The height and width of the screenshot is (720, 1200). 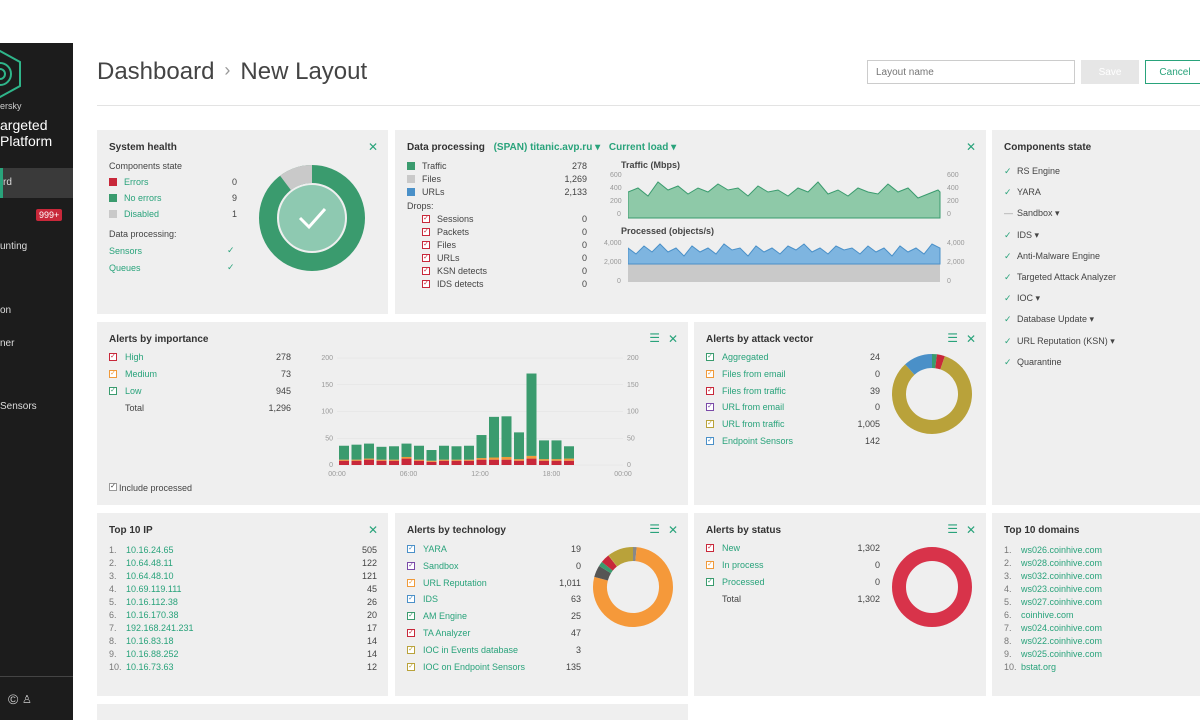 What do you see at coordinates (743, 565) in the screenshot?
I see `series-label: In process` at bounding box center [743, 565].